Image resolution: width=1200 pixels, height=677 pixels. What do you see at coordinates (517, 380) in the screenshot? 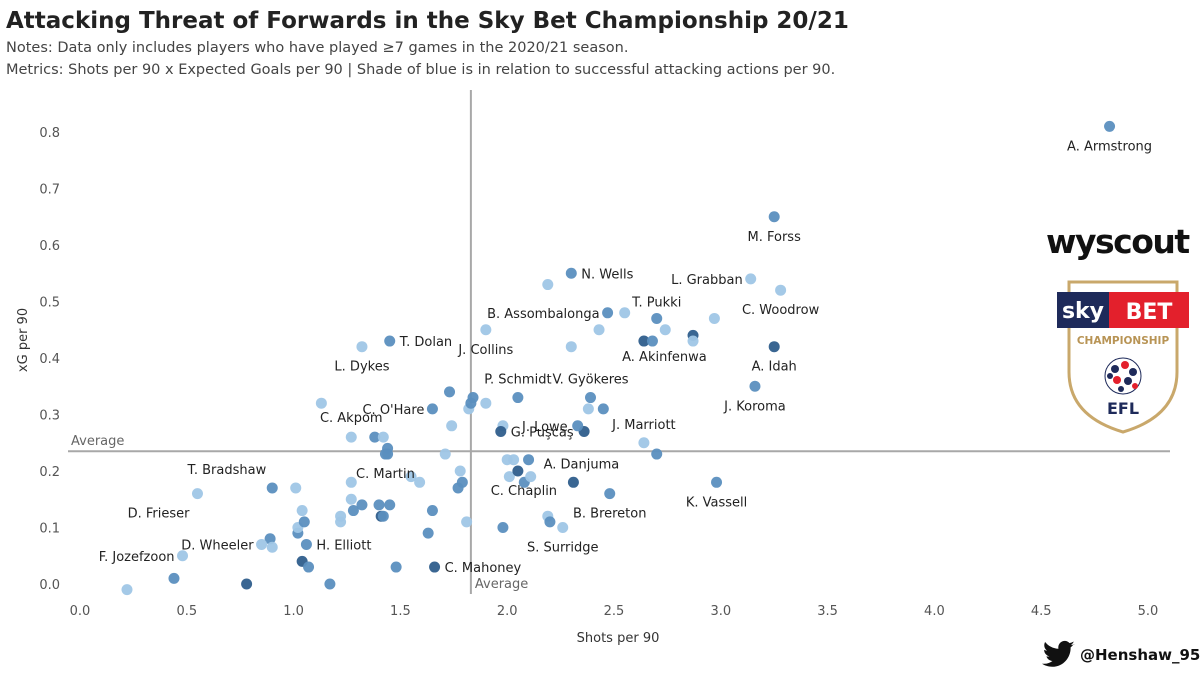
I see `point-label: P. Schmidt` at bounding box center [517, 380].